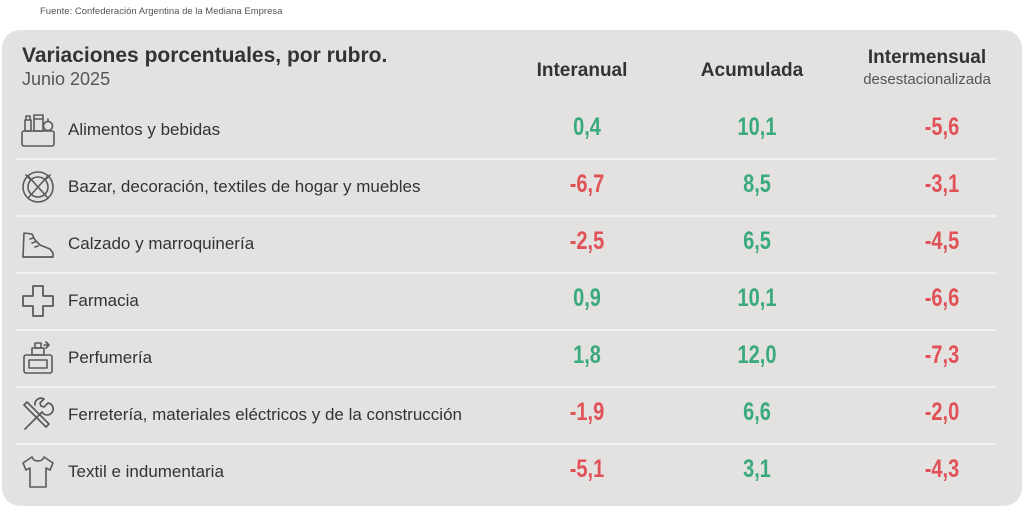  Describe the element at coordinates (506, 130) in the screenshot. I see `table-row: Alimentos y bebidas 0,4 10,1 -5,6` at that location.